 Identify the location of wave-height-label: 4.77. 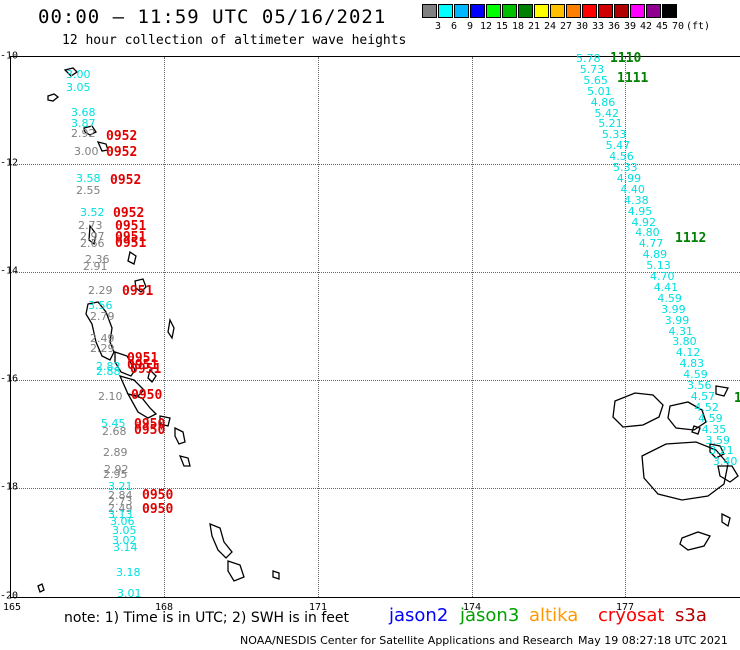
(651, 244).